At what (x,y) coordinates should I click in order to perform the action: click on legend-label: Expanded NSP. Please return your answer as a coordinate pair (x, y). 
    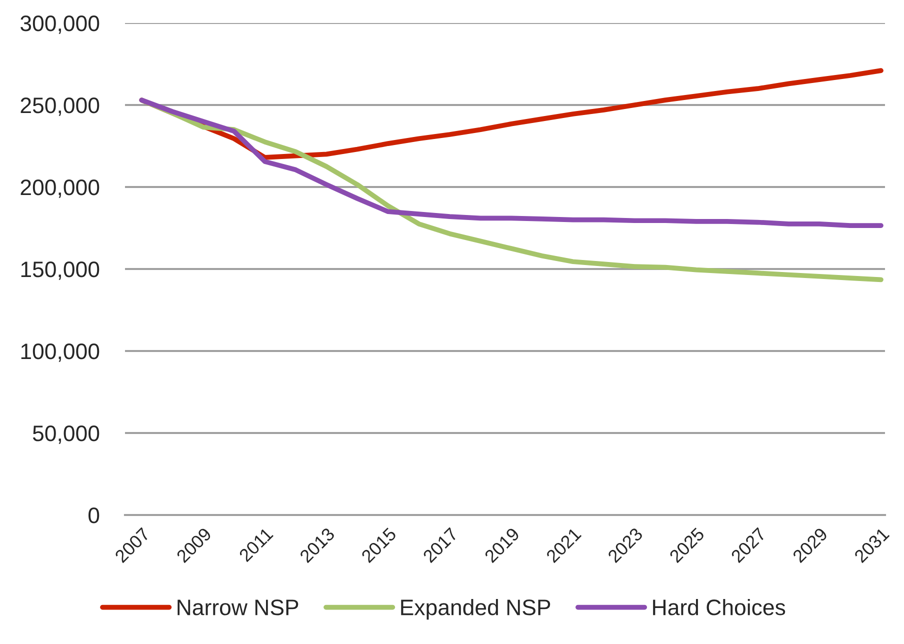
    Looking at the image, I should click on (475, 609).